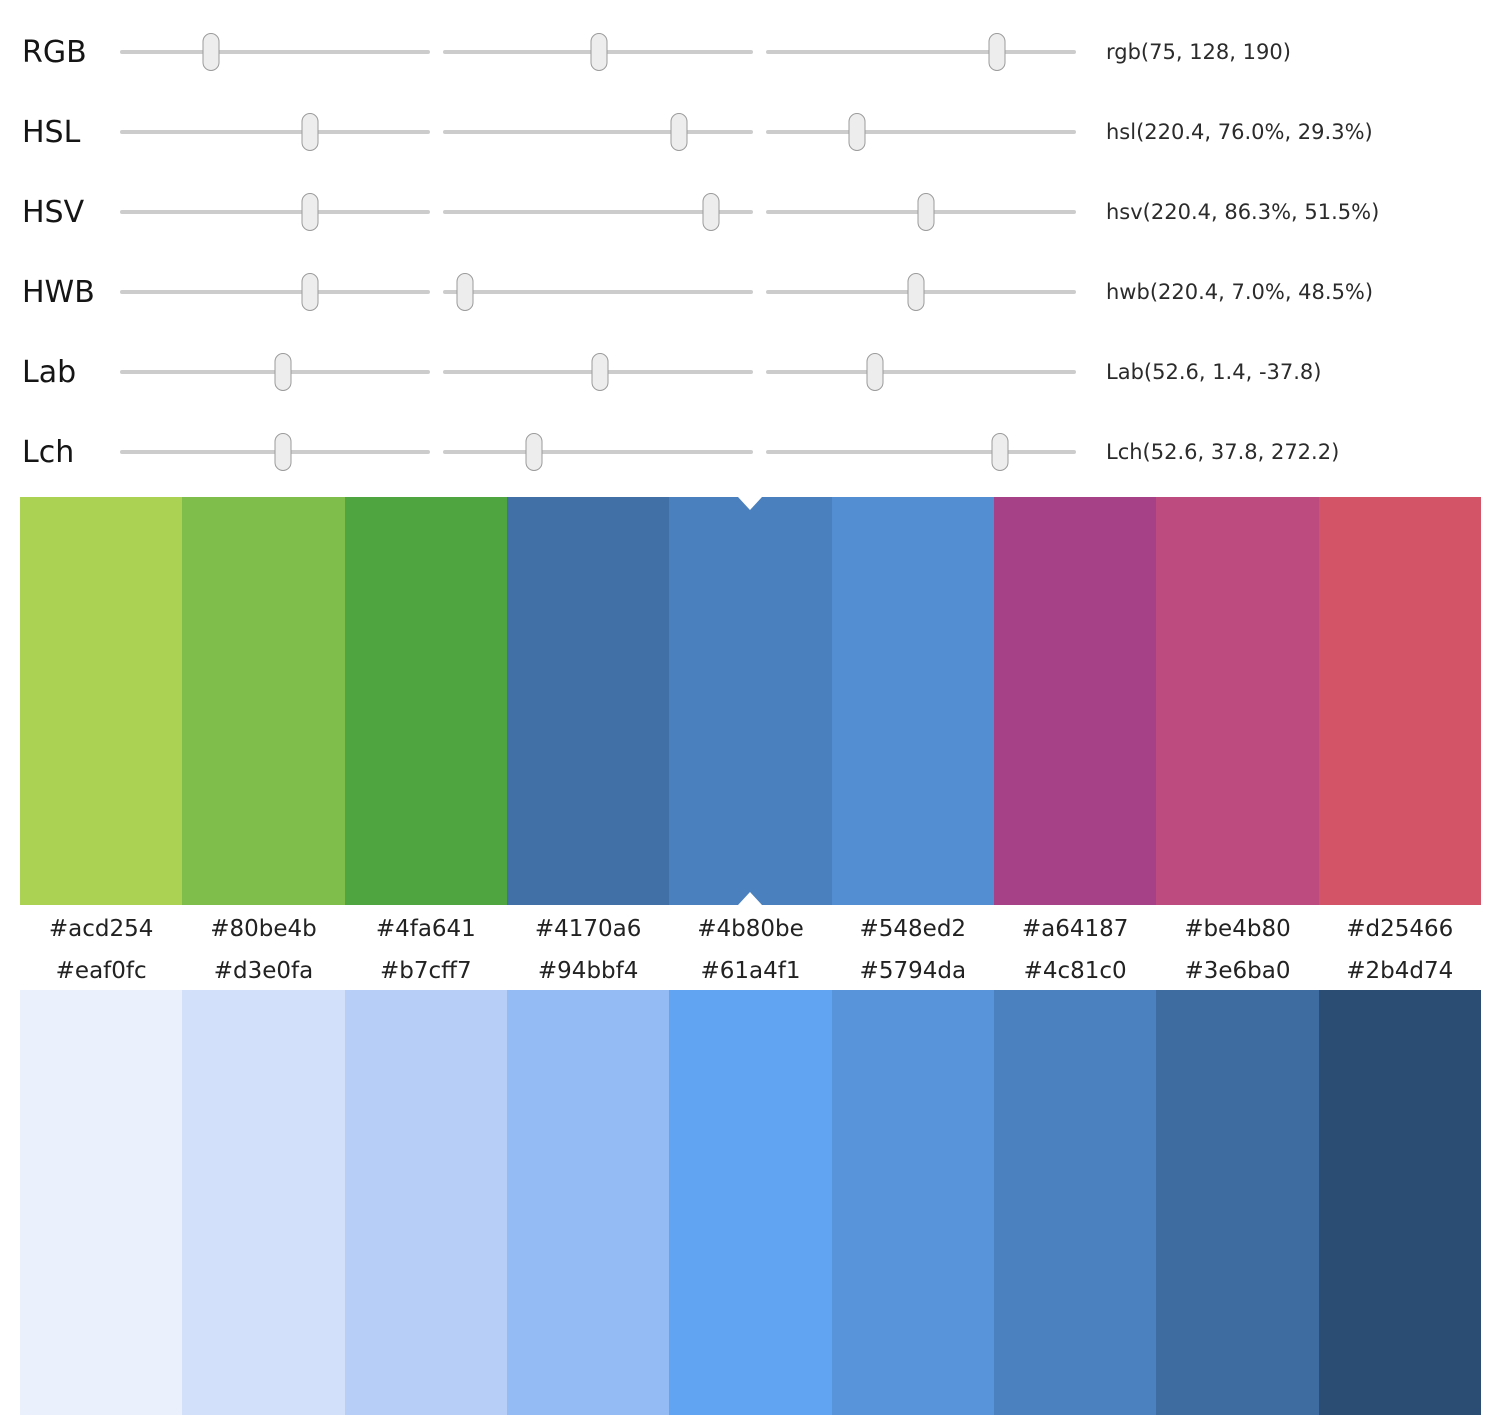 Image resolution: width=1501 pixels, height=1415 pixels. Describe the element at coordinates (588, 971) in the screenshot. I see `tone-hex-label-3: #94bbf4` at that location.